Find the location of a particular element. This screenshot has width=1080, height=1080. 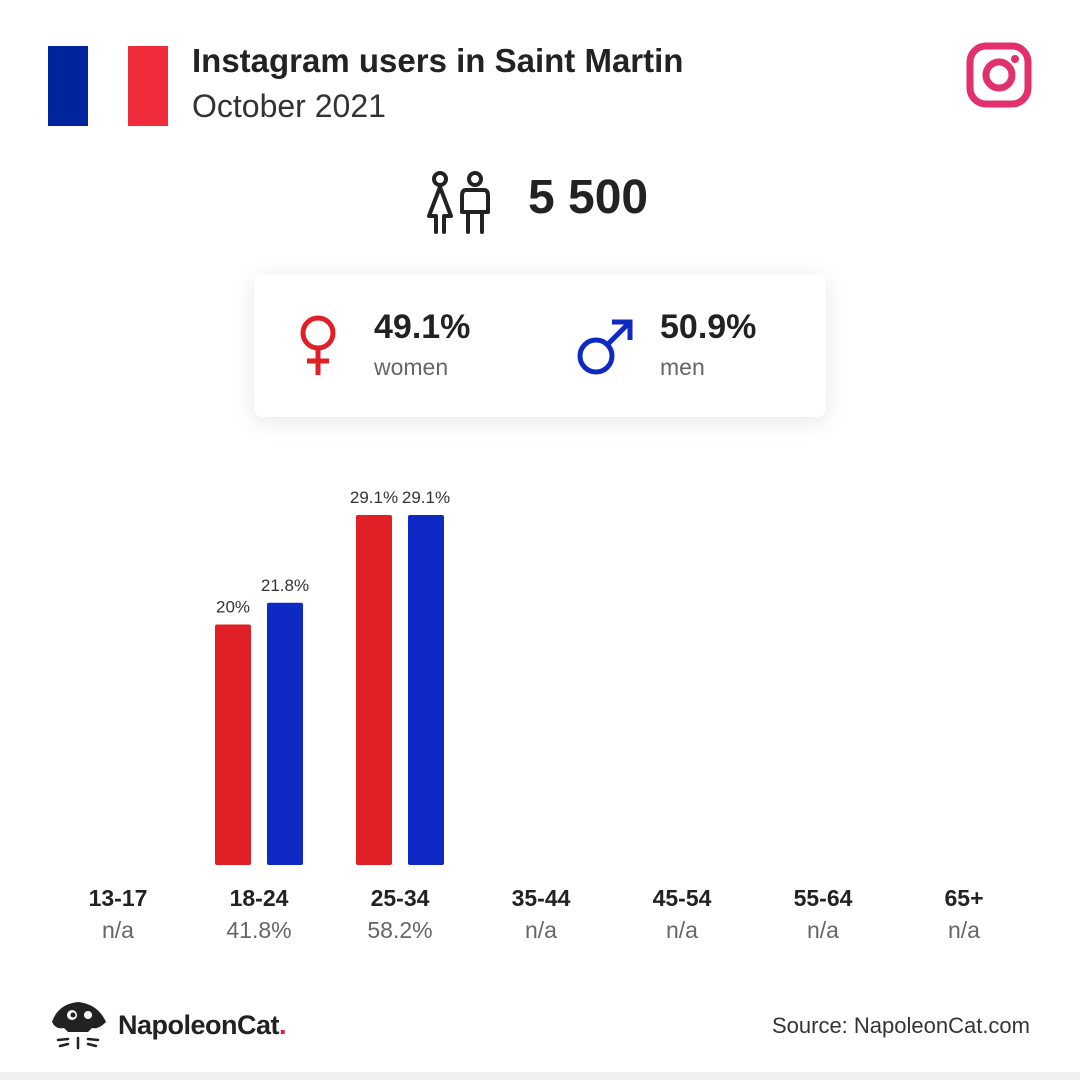

napoleoncat-logo-icon is located at coordinates (79, 1026).